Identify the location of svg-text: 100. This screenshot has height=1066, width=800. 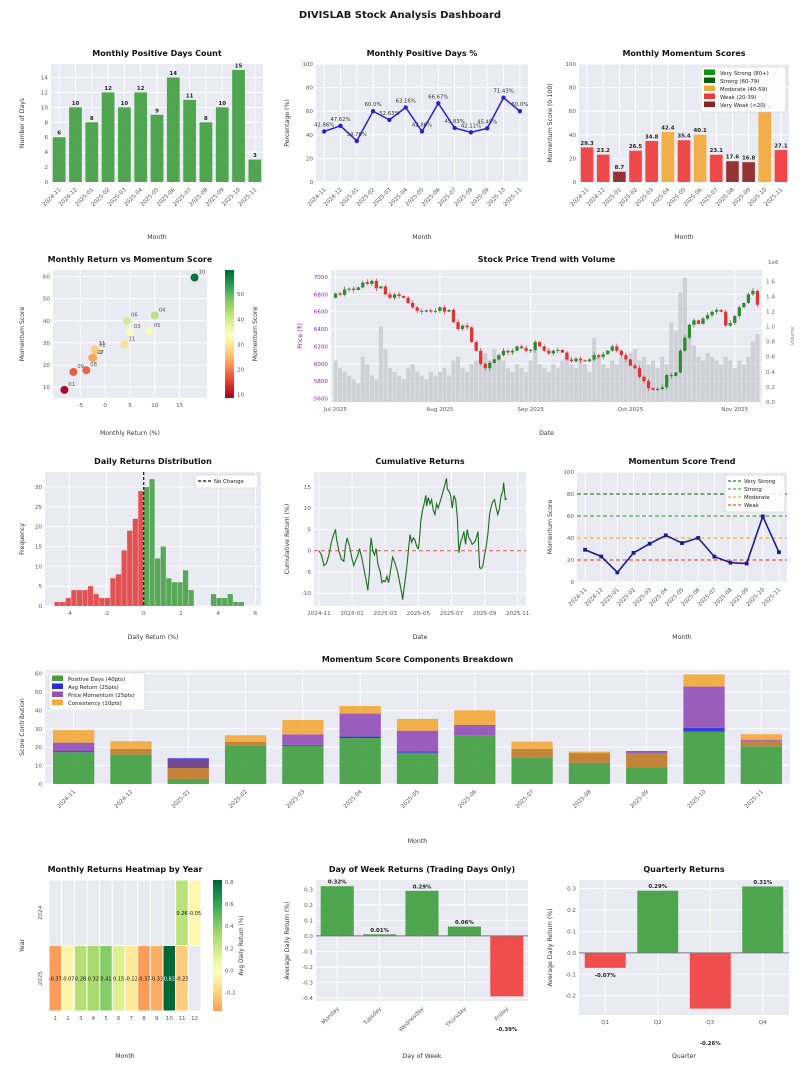
(568, 473).